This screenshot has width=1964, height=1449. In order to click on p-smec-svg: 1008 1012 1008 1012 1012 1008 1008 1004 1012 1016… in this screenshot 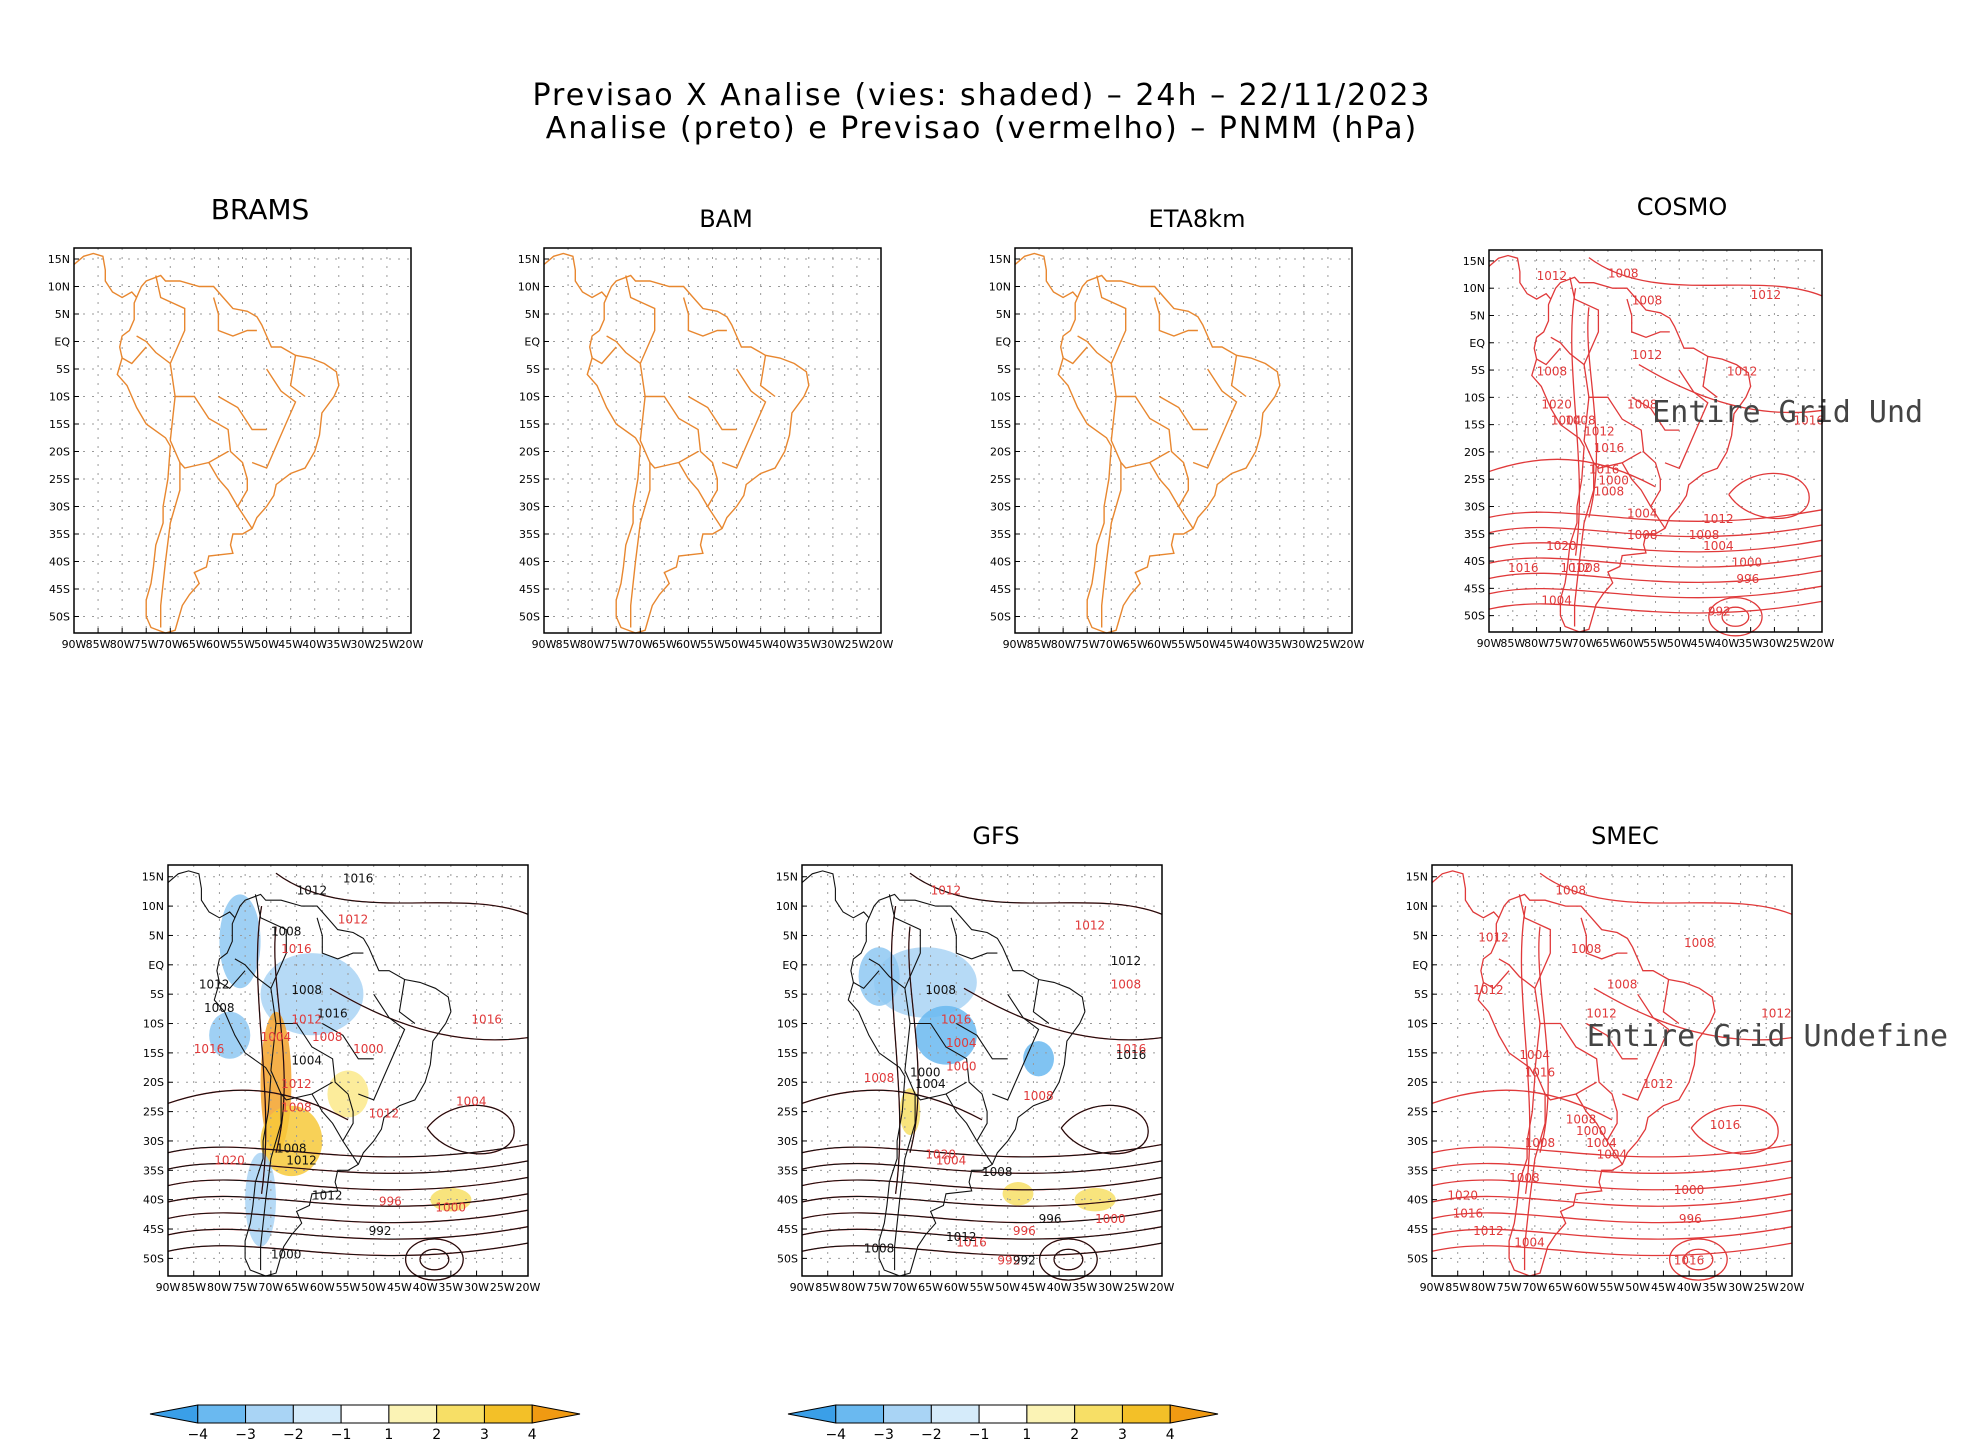, I will do `click(1677, 1079)`.